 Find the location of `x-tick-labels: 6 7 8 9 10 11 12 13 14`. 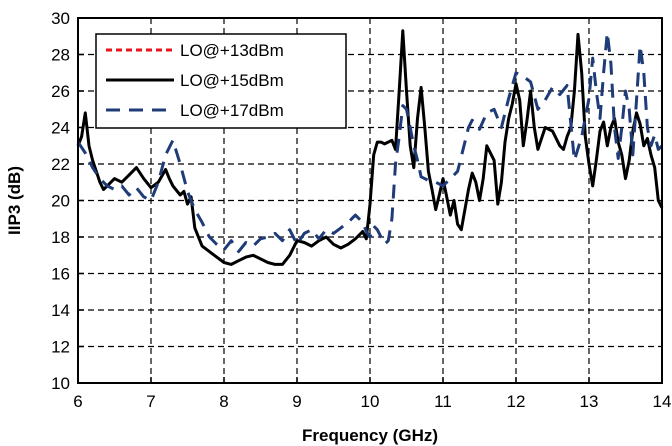

x-tick-labels: 6 7 8 9 10 11 12 13 14 is located at coordinates (372, 401).